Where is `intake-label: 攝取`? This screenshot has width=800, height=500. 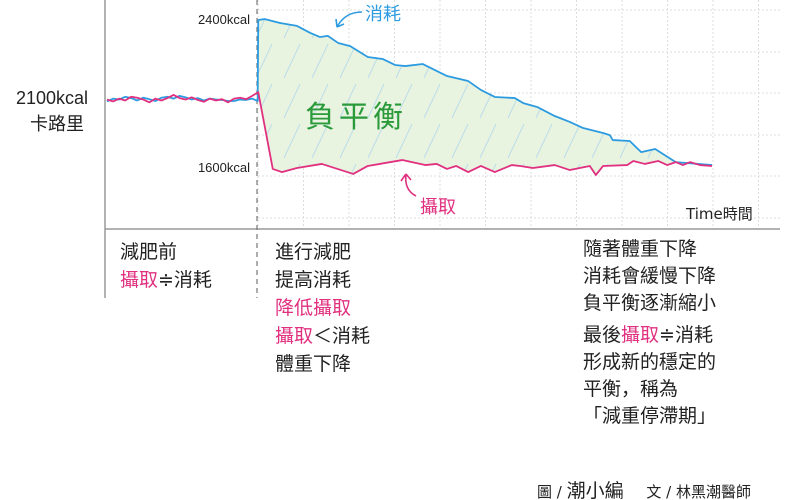 intake-label: 攝取 is located at coordinates (438, 207).